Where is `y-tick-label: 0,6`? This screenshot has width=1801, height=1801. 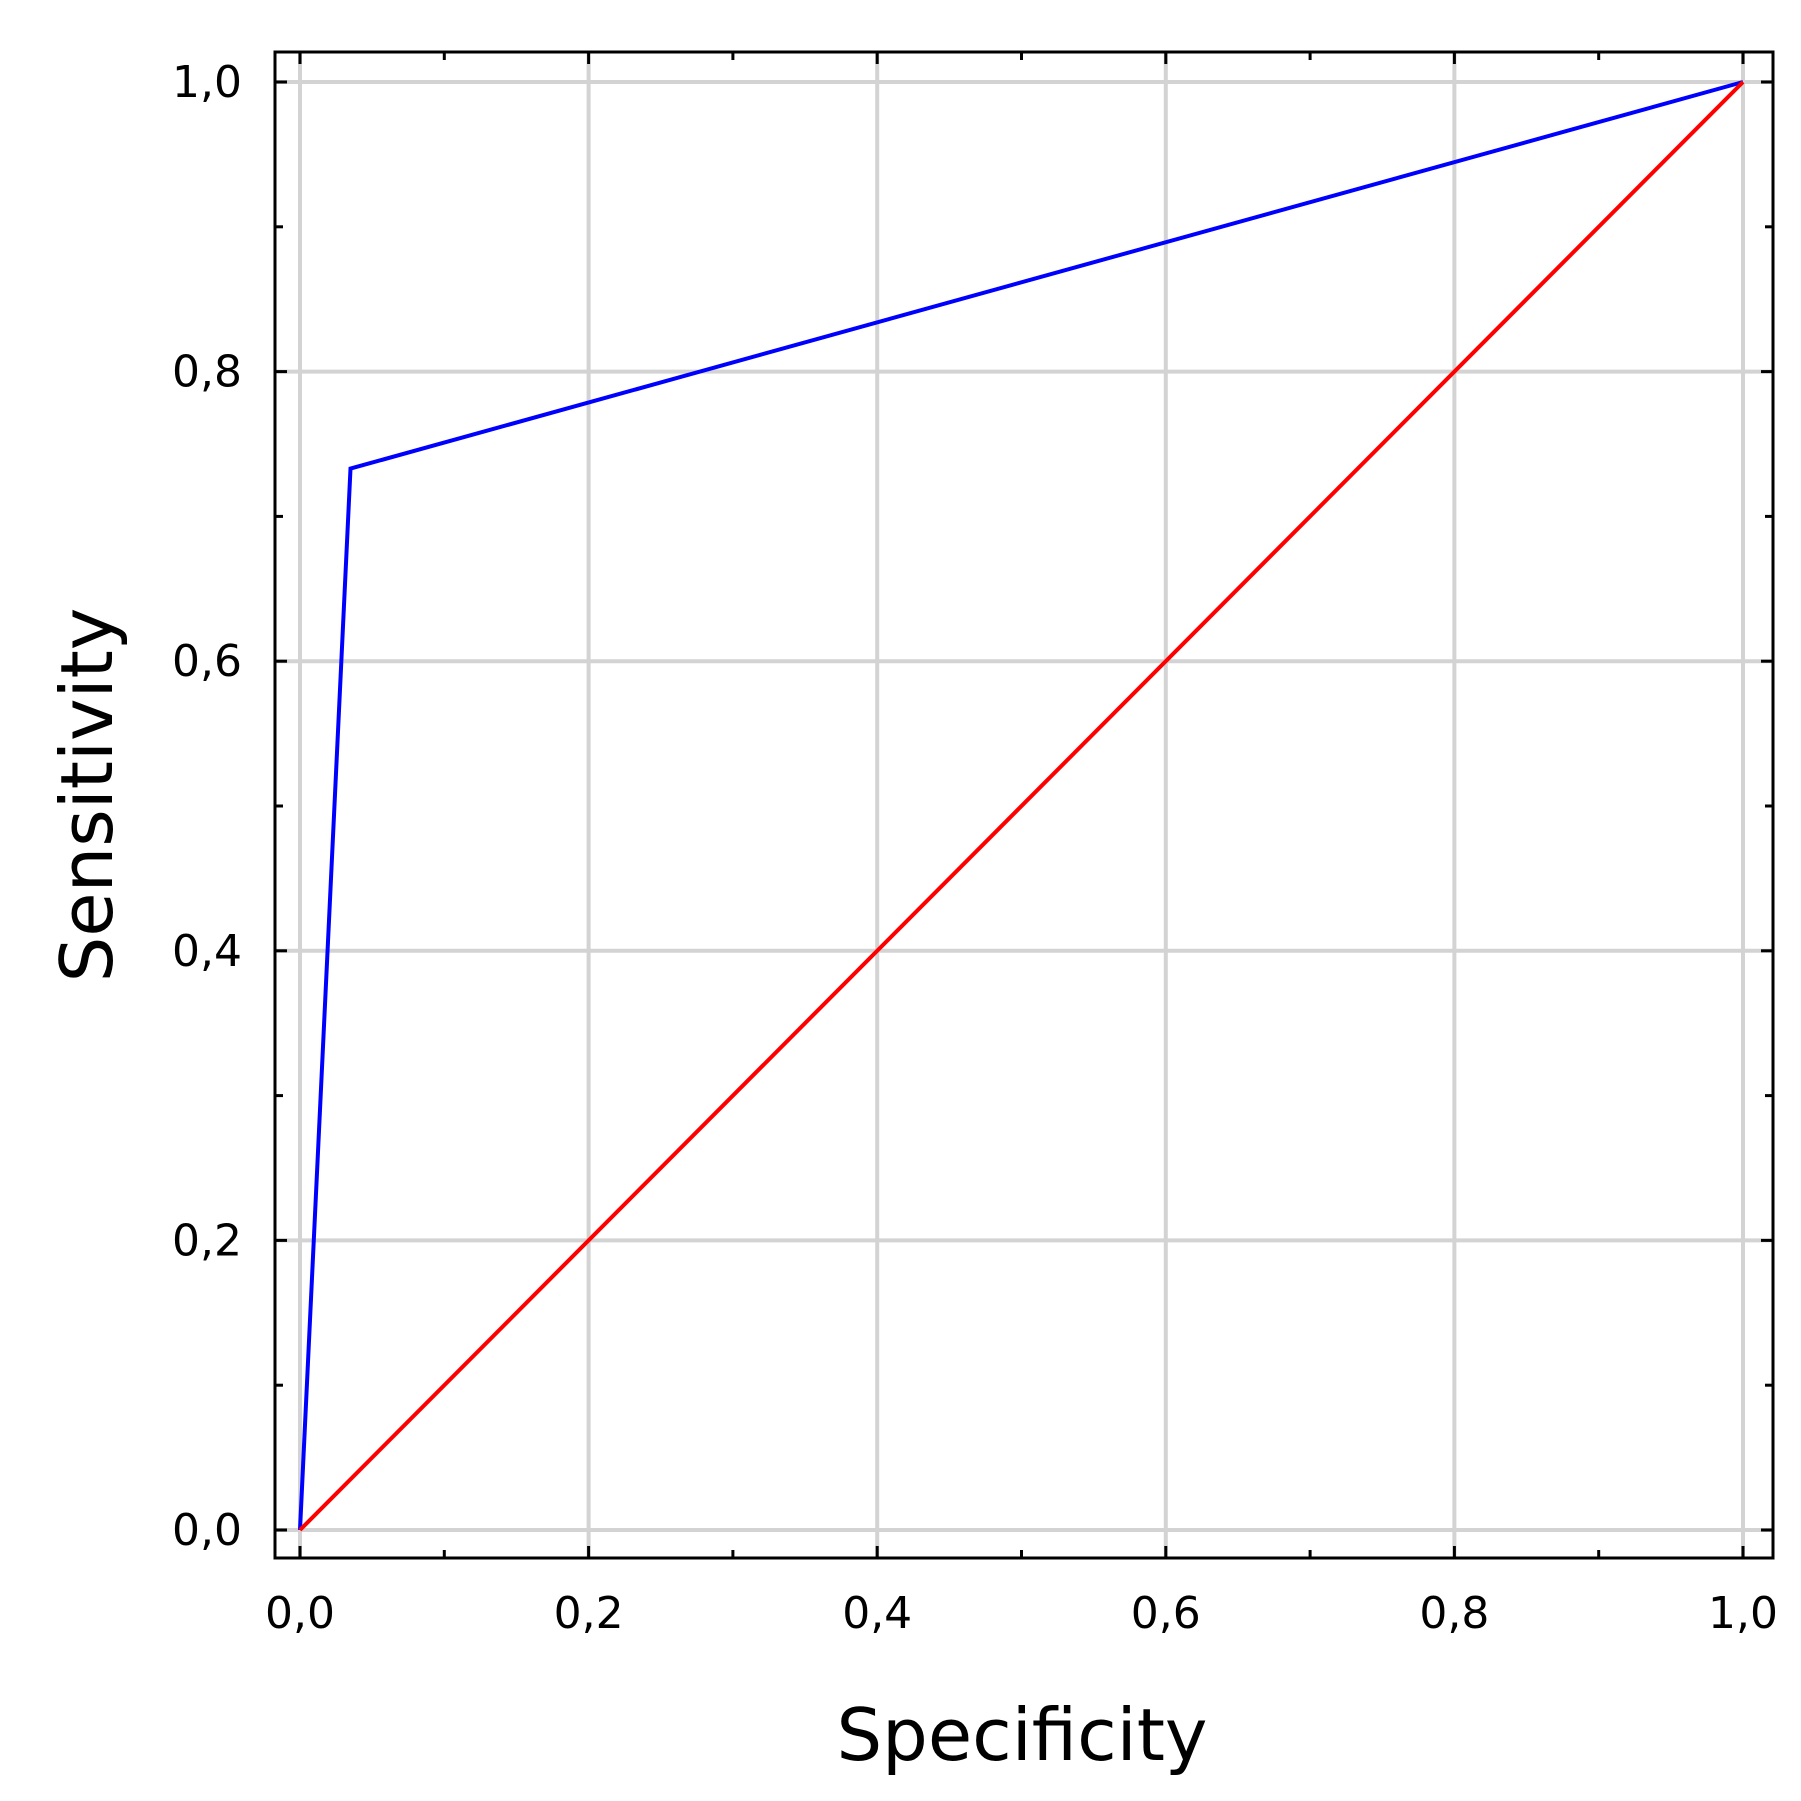 y-tick-label: 0,6 is located at coordinates (207, 661).